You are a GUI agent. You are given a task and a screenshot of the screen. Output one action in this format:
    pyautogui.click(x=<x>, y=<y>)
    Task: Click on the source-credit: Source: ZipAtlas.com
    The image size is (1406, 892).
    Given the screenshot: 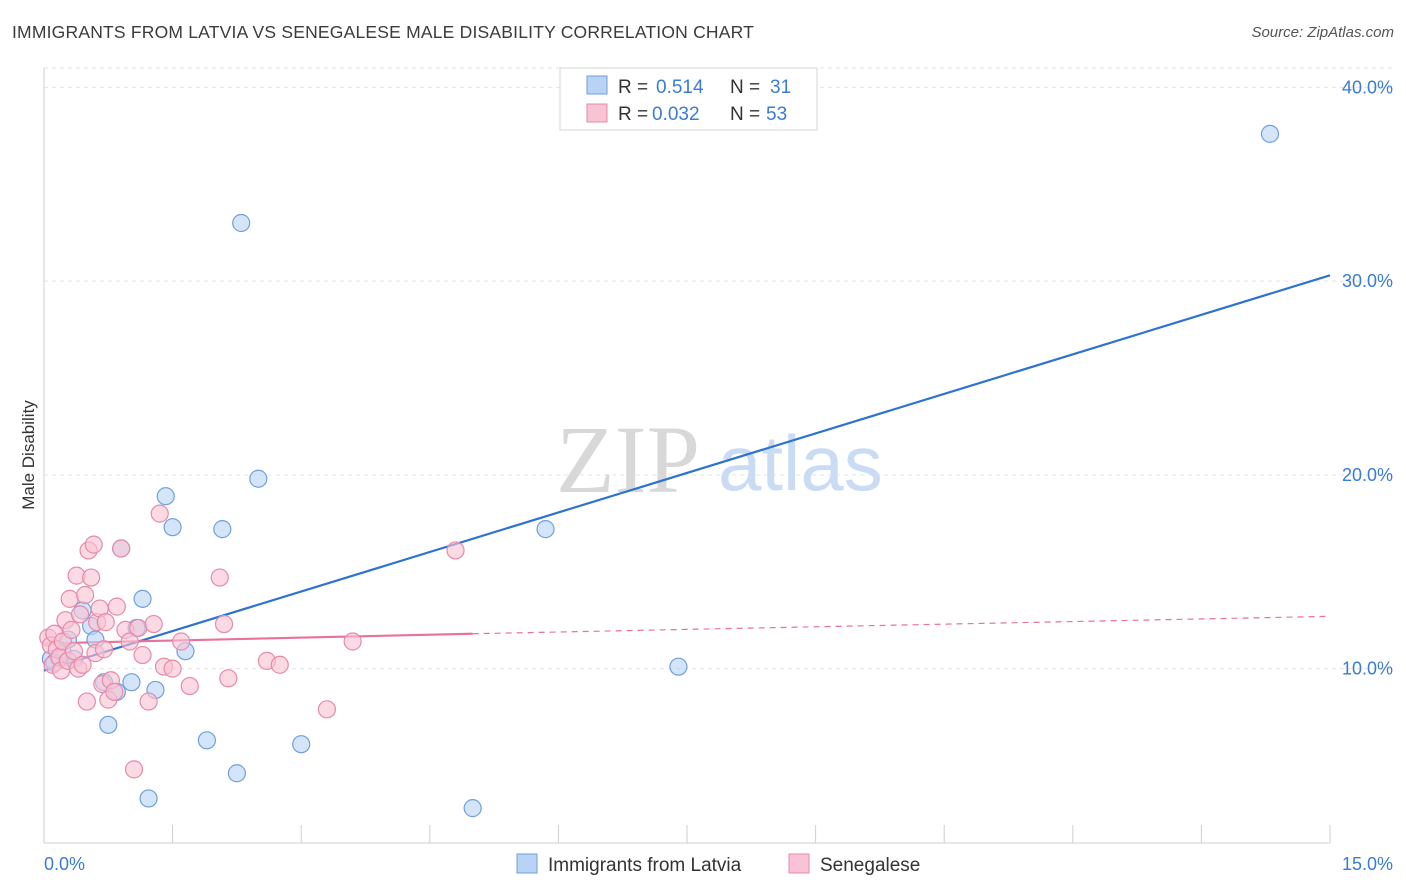 What is the action you would take?
    pyautogui.click(x=1322, y=32)
    